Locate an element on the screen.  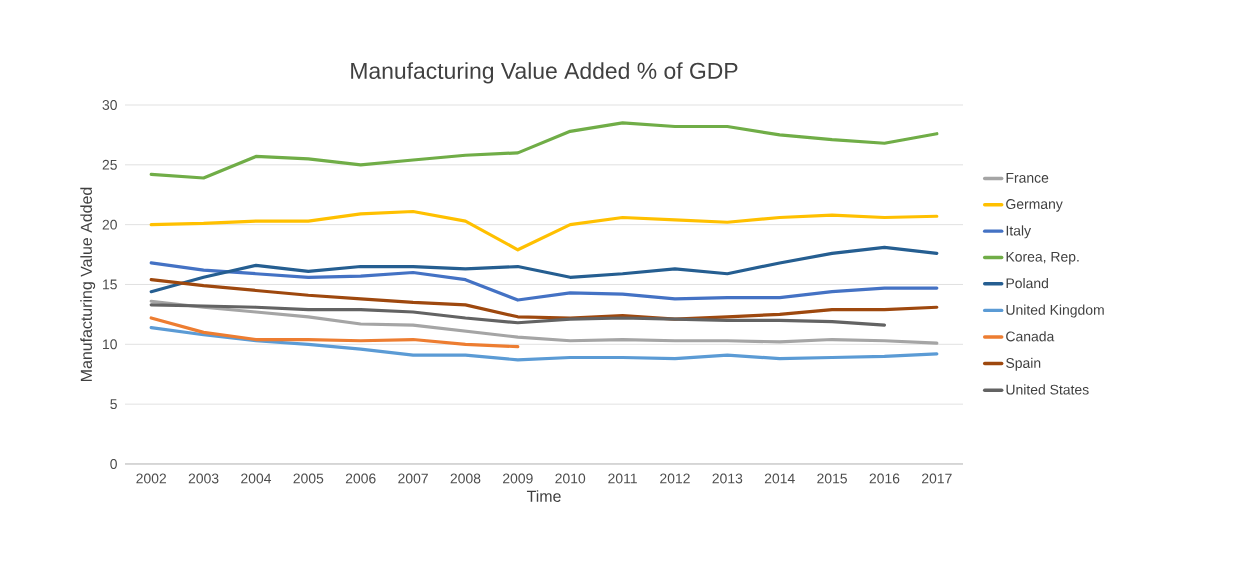
x-axis-title: Time is located at coordinates (543, 496).